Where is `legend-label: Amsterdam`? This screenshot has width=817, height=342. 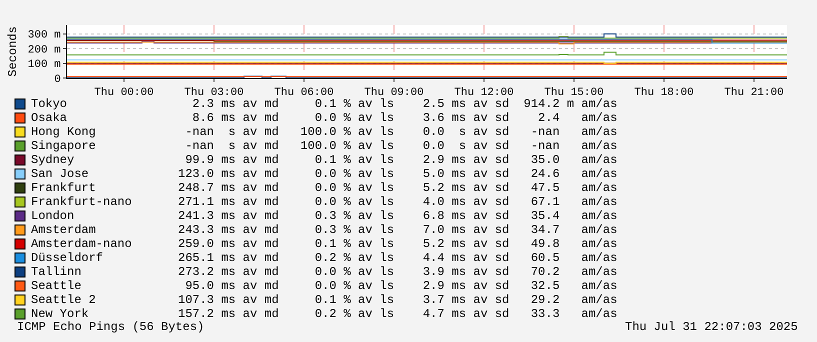
legend-label: Amsterdam is located at coordinates (63, 230).